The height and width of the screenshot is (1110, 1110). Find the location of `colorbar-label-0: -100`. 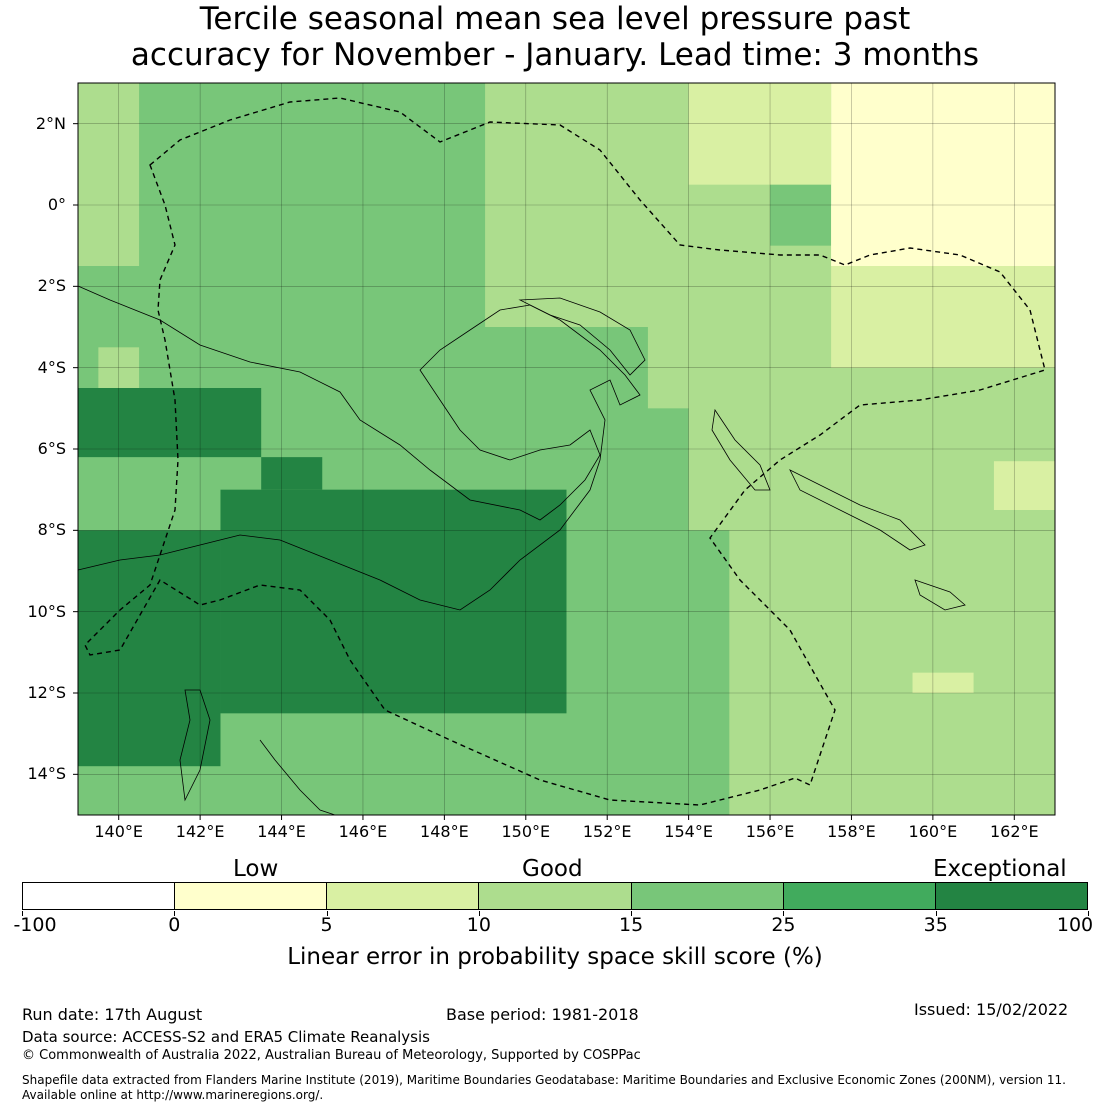

colorbar-label-0: -100 is located at coordinates (35, 925).